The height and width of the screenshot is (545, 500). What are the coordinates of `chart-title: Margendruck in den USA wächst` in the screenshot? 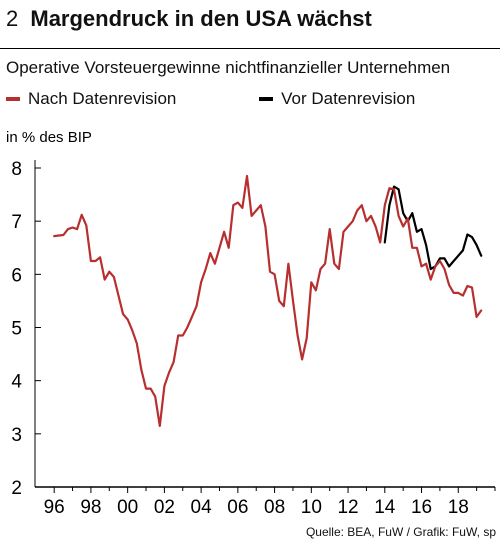 It's located at (201, 18).